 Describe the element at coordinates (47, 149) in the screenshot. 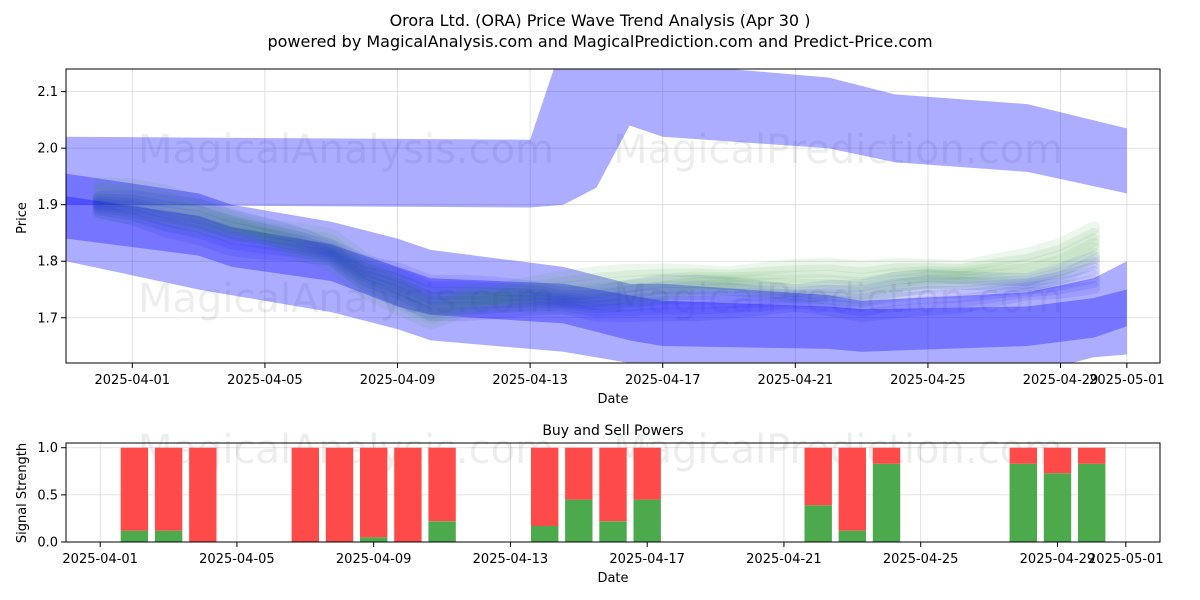

I see `top-y-tick-label: 2.0` at that location.